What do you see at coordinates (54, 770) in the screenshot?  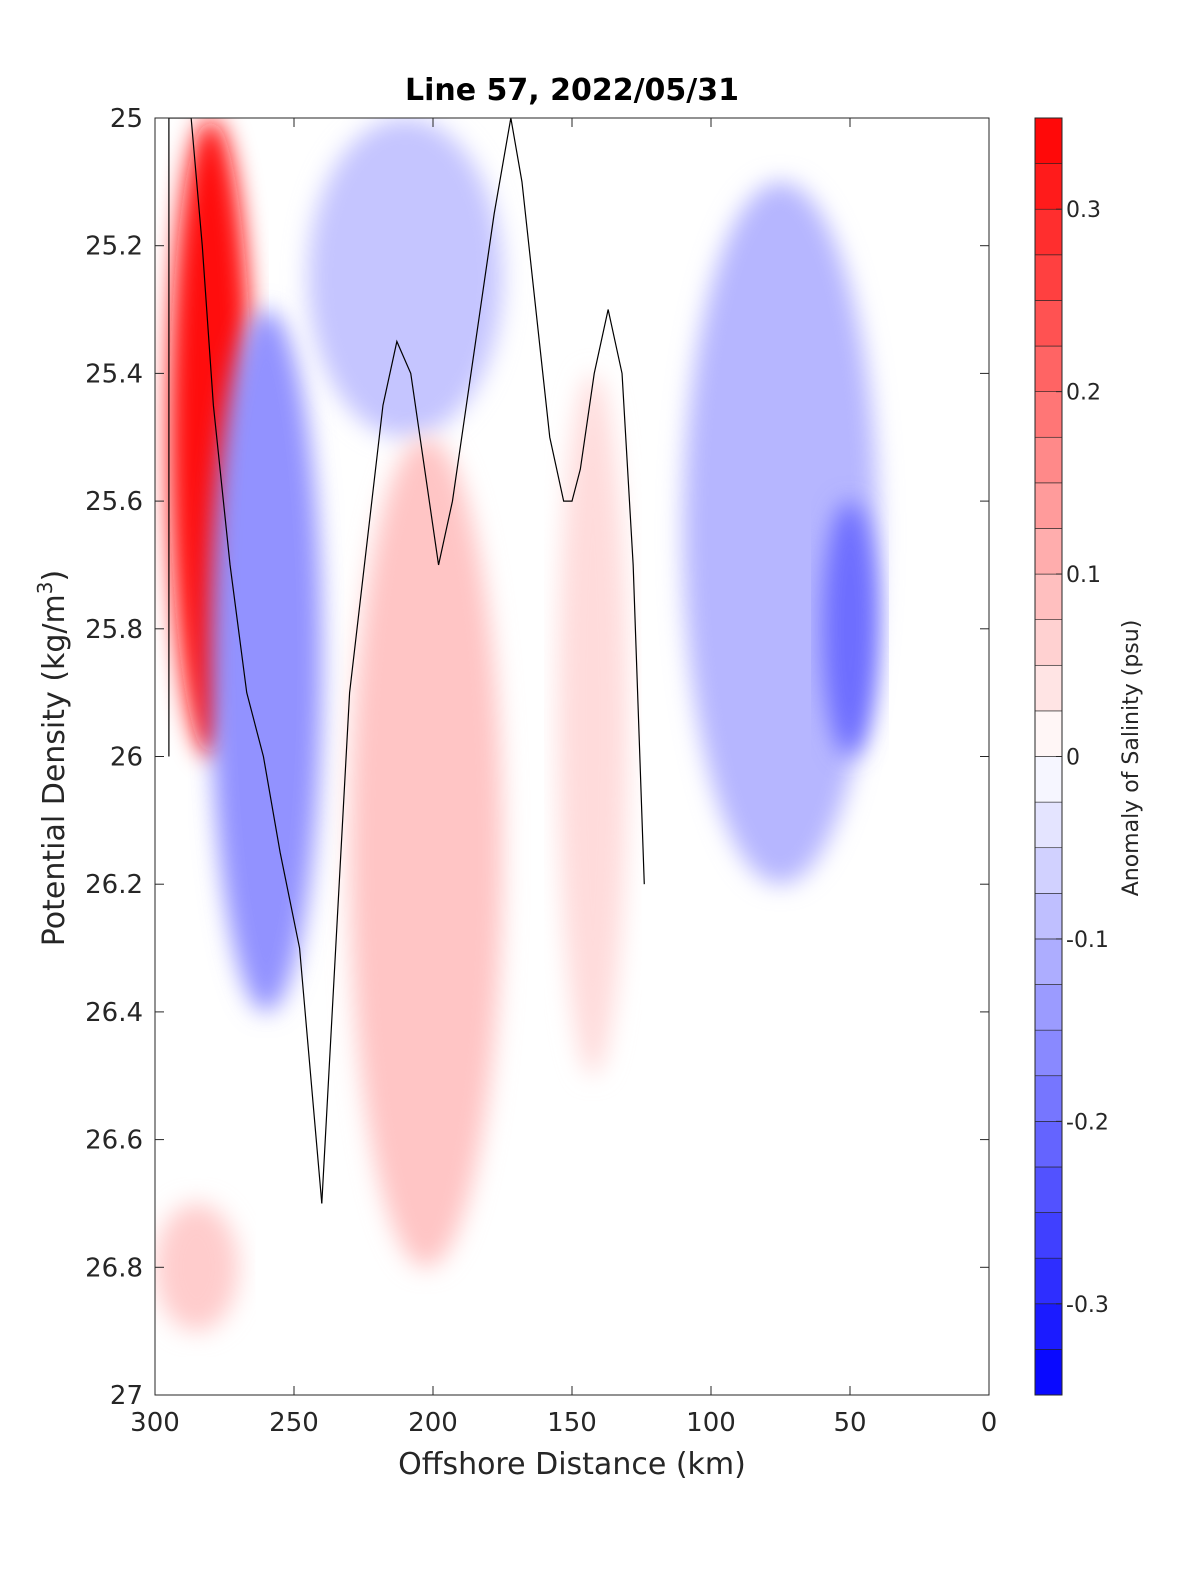 I see `y-axis-title-main: Potential Density (kg/m` at bounding box center [54, 770].